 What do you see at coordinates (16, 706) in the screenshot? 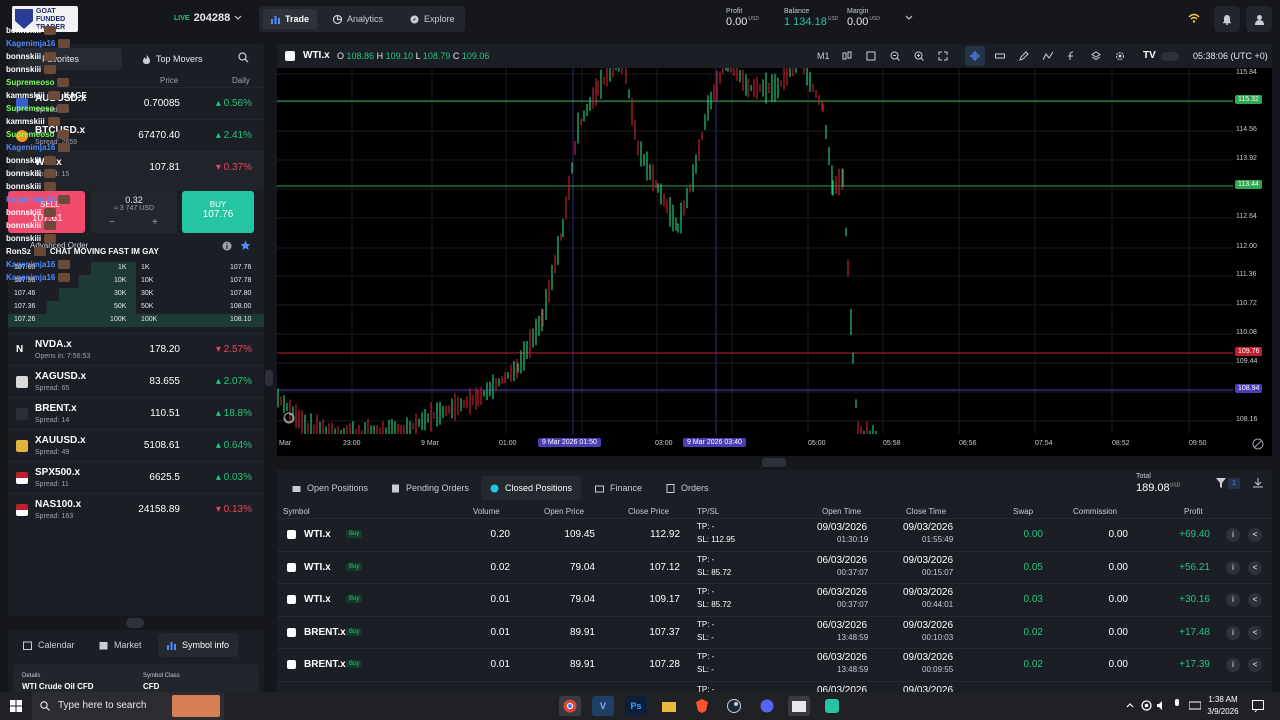
I see `windows-start-icon` at bounding box center [16, 706].